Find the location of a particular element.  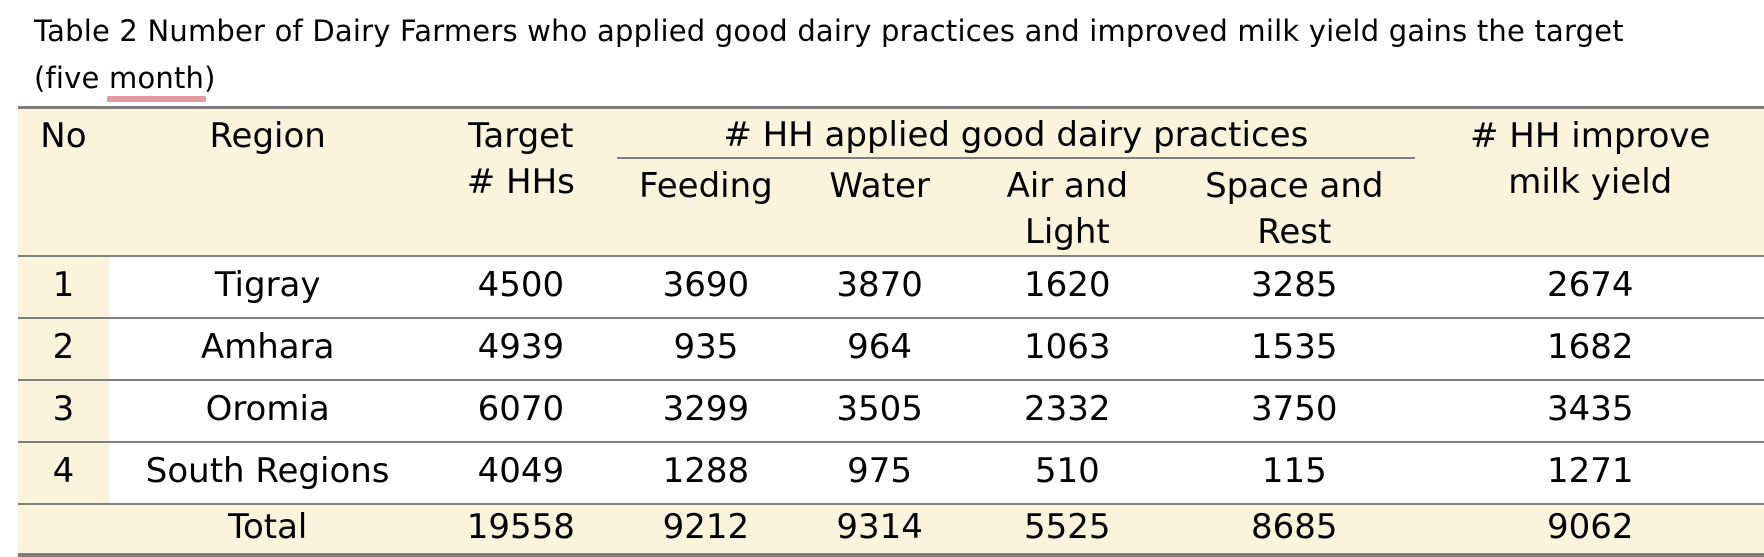

header-group-label: # HH applied good dairy practices is located at coordinates (1015, 136).